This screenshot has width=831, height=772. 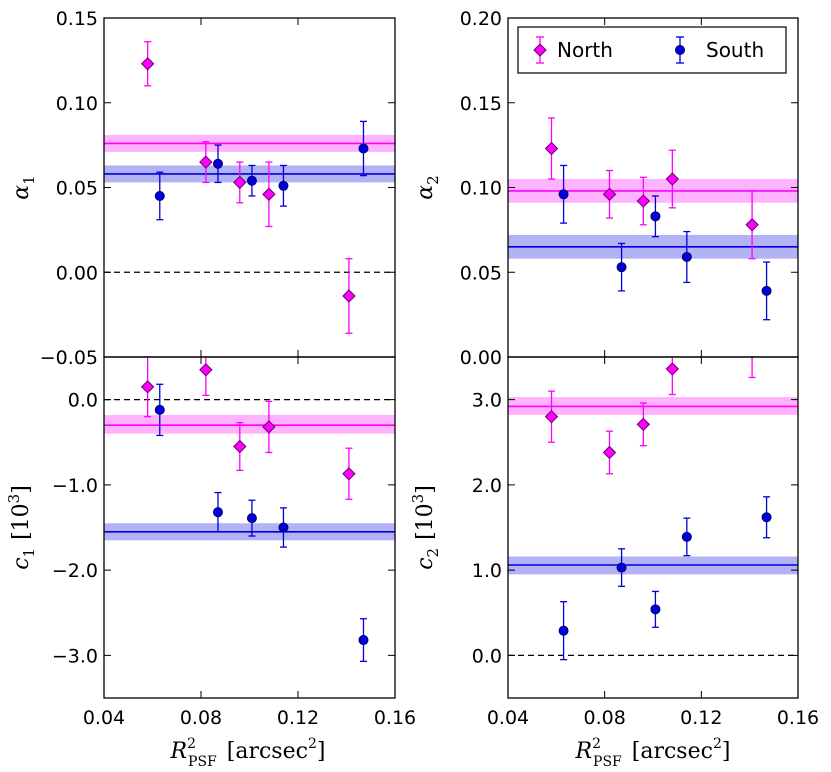 I want to click on x-axis-label-left: R2 PSF [arcsec2], so click(x=248, y=753).